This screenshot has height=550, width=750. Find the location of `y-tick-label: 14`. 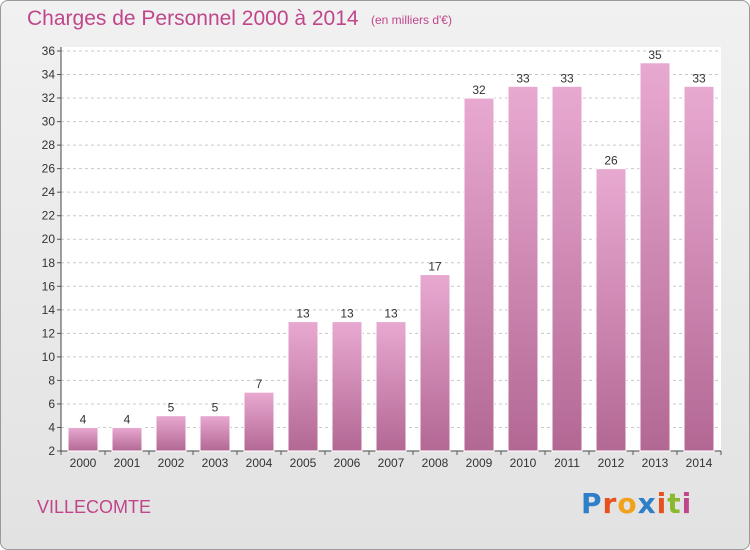

y-tick-label: 14 is located at coordinates (49, 310).